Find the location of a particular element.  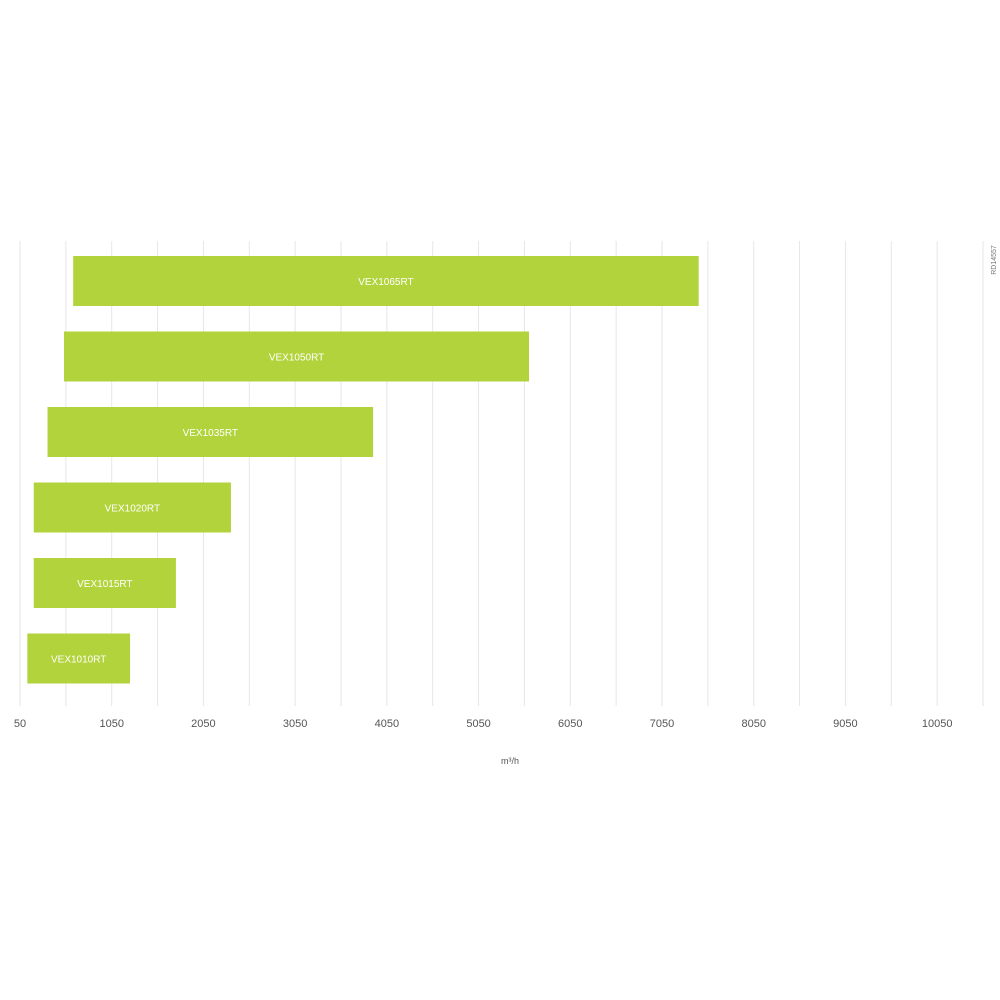

bar-label-vex1050rt: VEX1050RT is located at coordinates (296, 358).